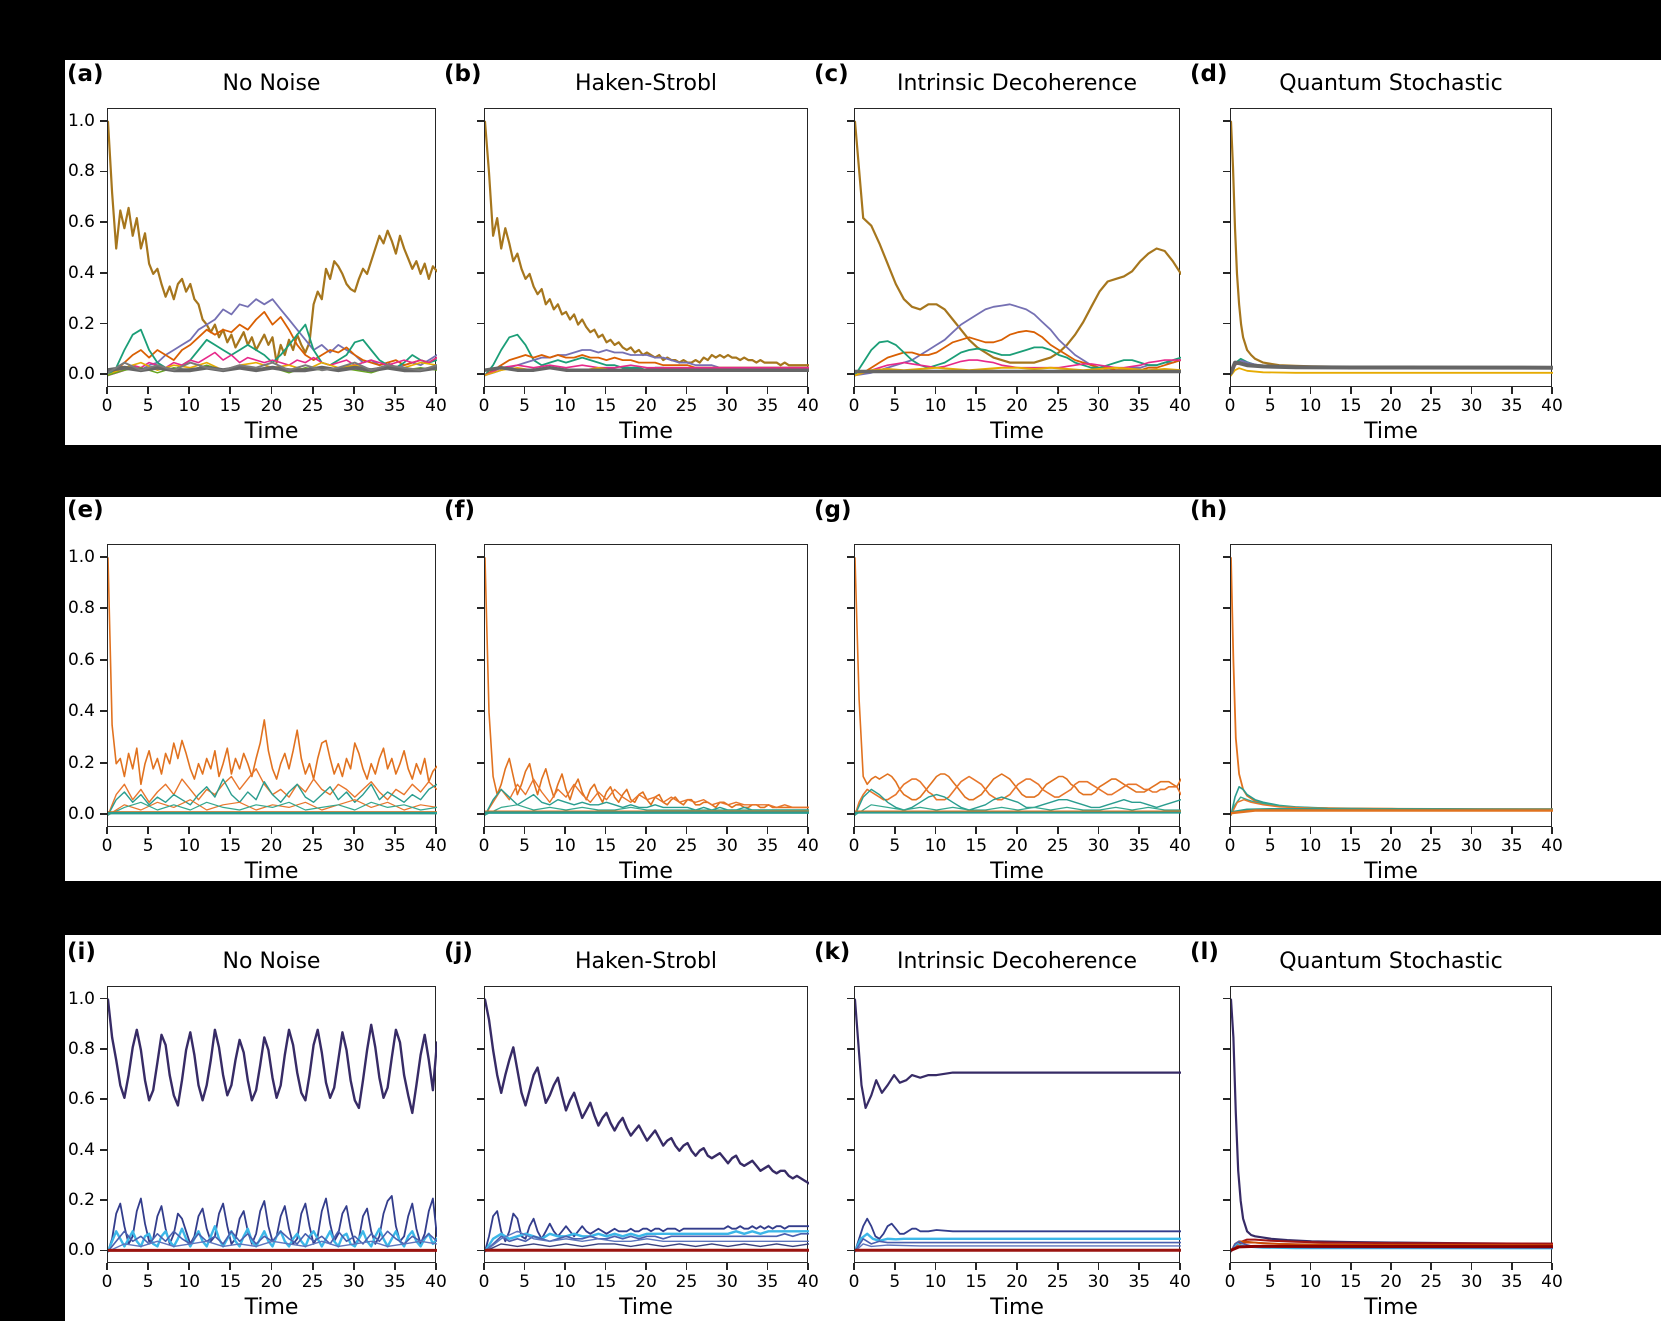 This screenshot has height=1321, width=1661. What do you see at coordinates (1017, 1307) in the screenshot?
I see `x-axis-label-k: Time` at bounding box center [1017, 1307].